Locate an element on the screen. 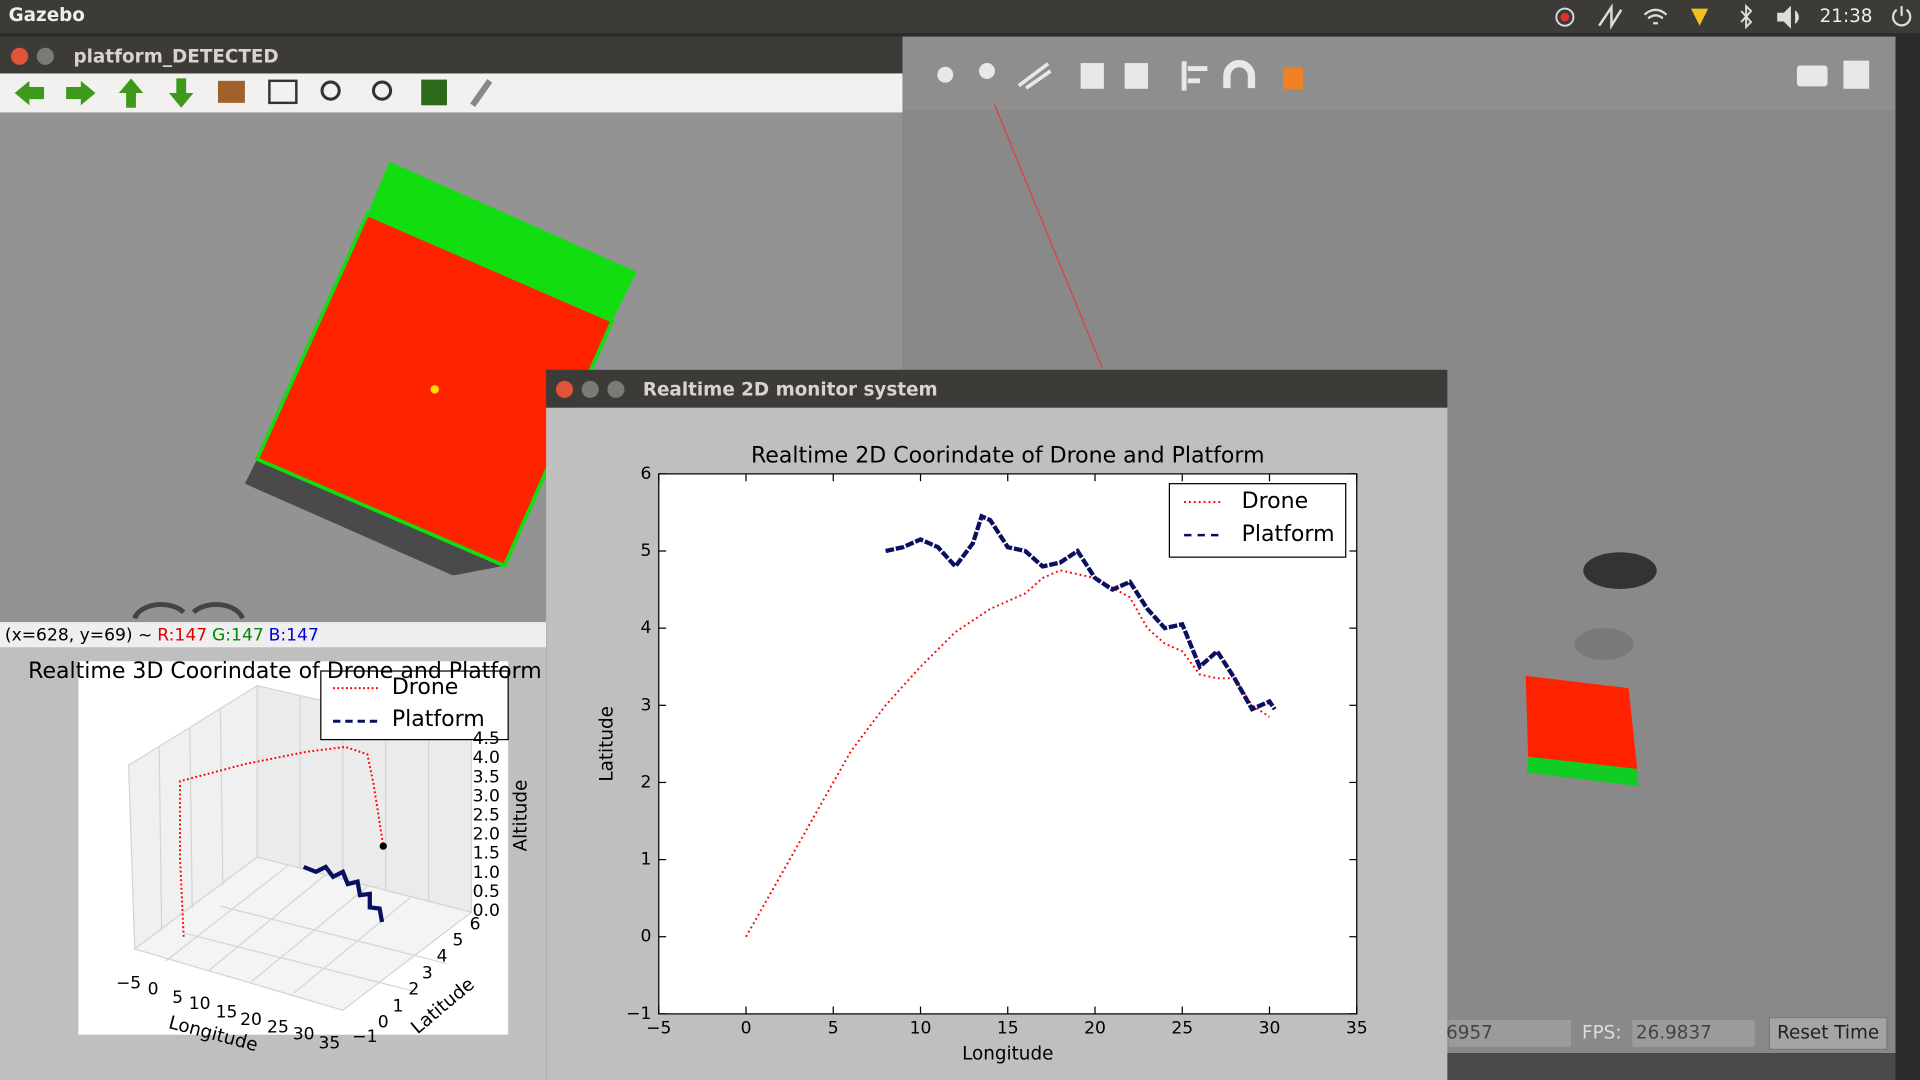  paste-tool is located at coordinates (1136, 76).